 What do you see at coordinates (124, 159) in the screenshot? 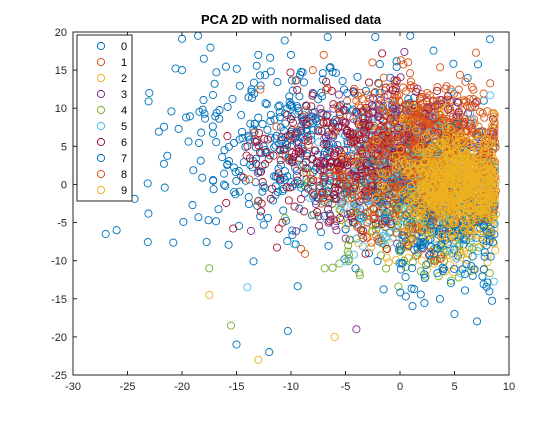
I see `legend-label: 7` at bounding box center [124, 159].